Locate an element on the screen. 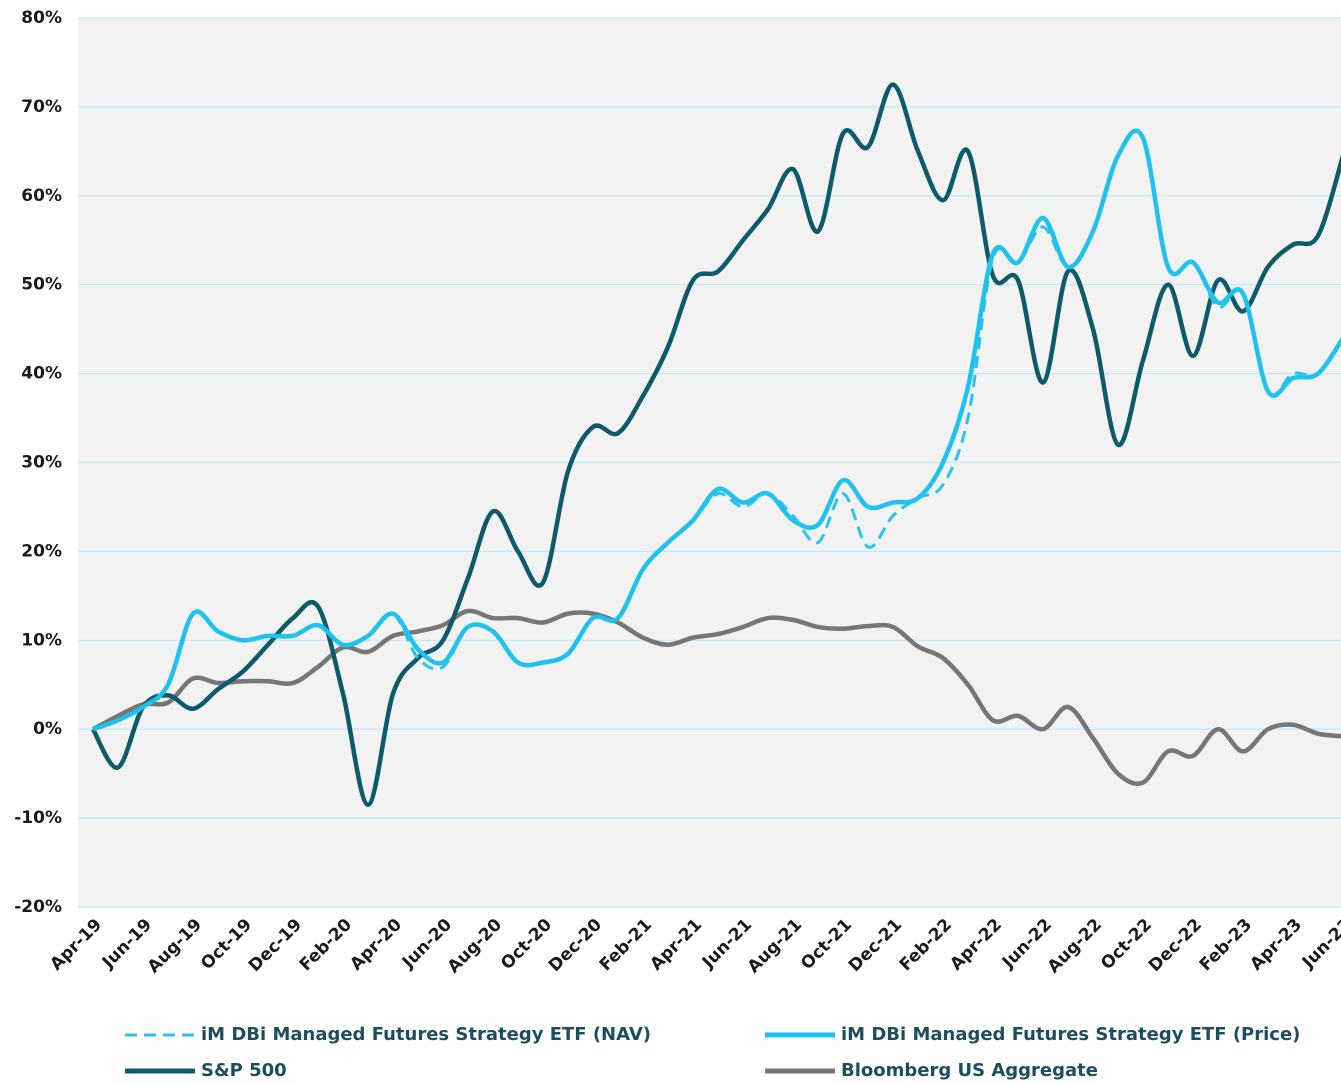 The width and height of the screenshot is (1341, 1084). y-tick-label: 50% is located at coordinates (41, 285).